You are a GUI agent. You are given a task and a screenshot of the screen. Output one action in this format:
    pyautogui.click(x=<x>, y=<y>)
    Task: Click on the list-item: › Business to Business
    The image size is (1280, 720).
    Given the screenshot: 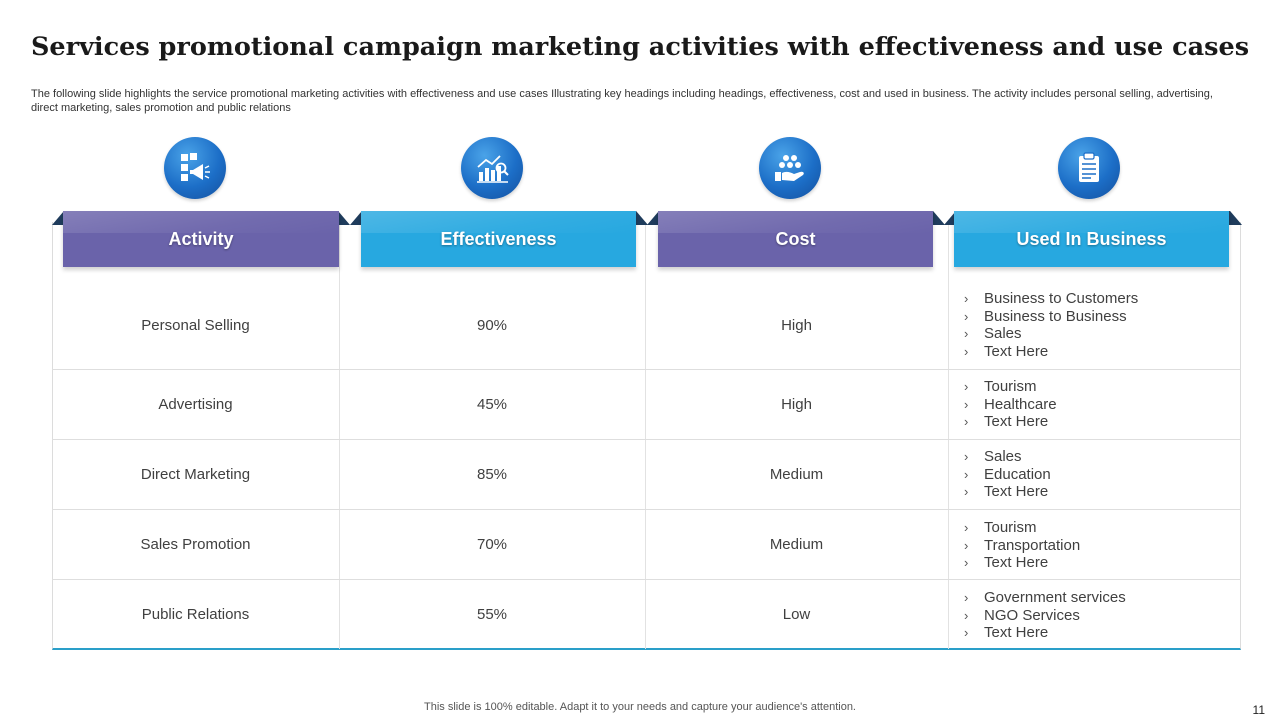 What is the action you would take?
    pyautogui.click(x=1051, y=317)
    